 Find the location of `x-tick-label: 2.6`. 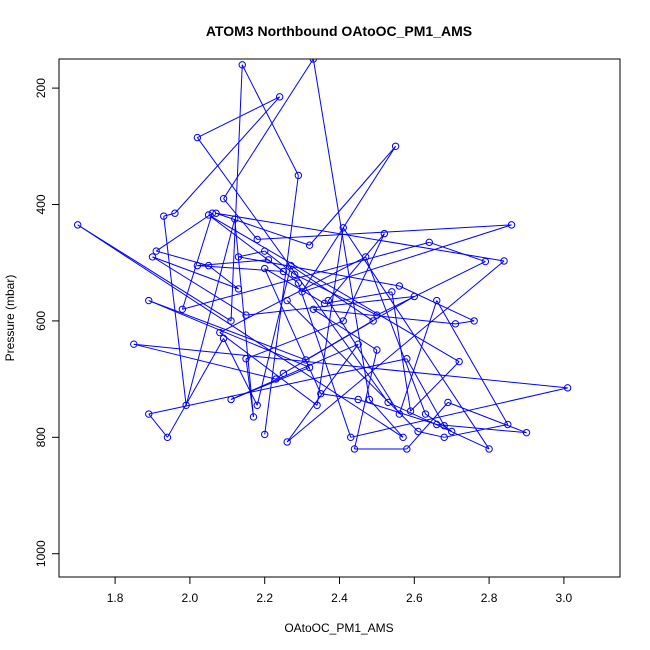

x-tick-label: 2.6 is located at coordinates (414, 598).